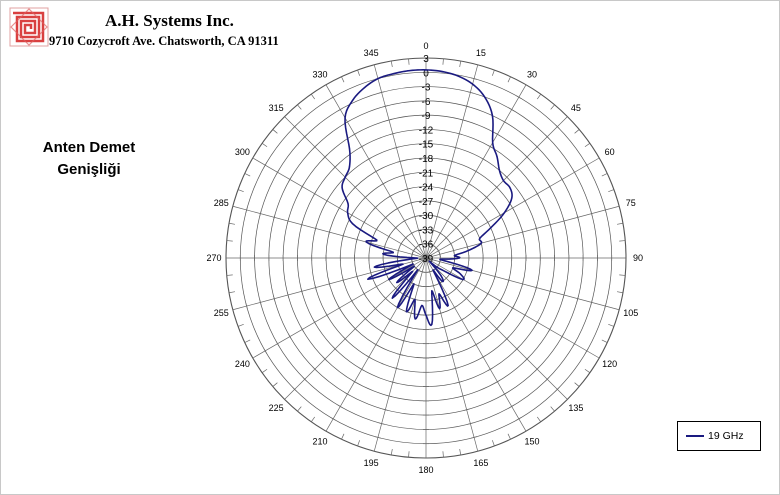 Image resolution: width=780 pixels, height=495 pixels. What do you see at coordinates (426, 188) in the screenshot?
I see `radial-tick-label: -24` at bounding box center [426, 188].